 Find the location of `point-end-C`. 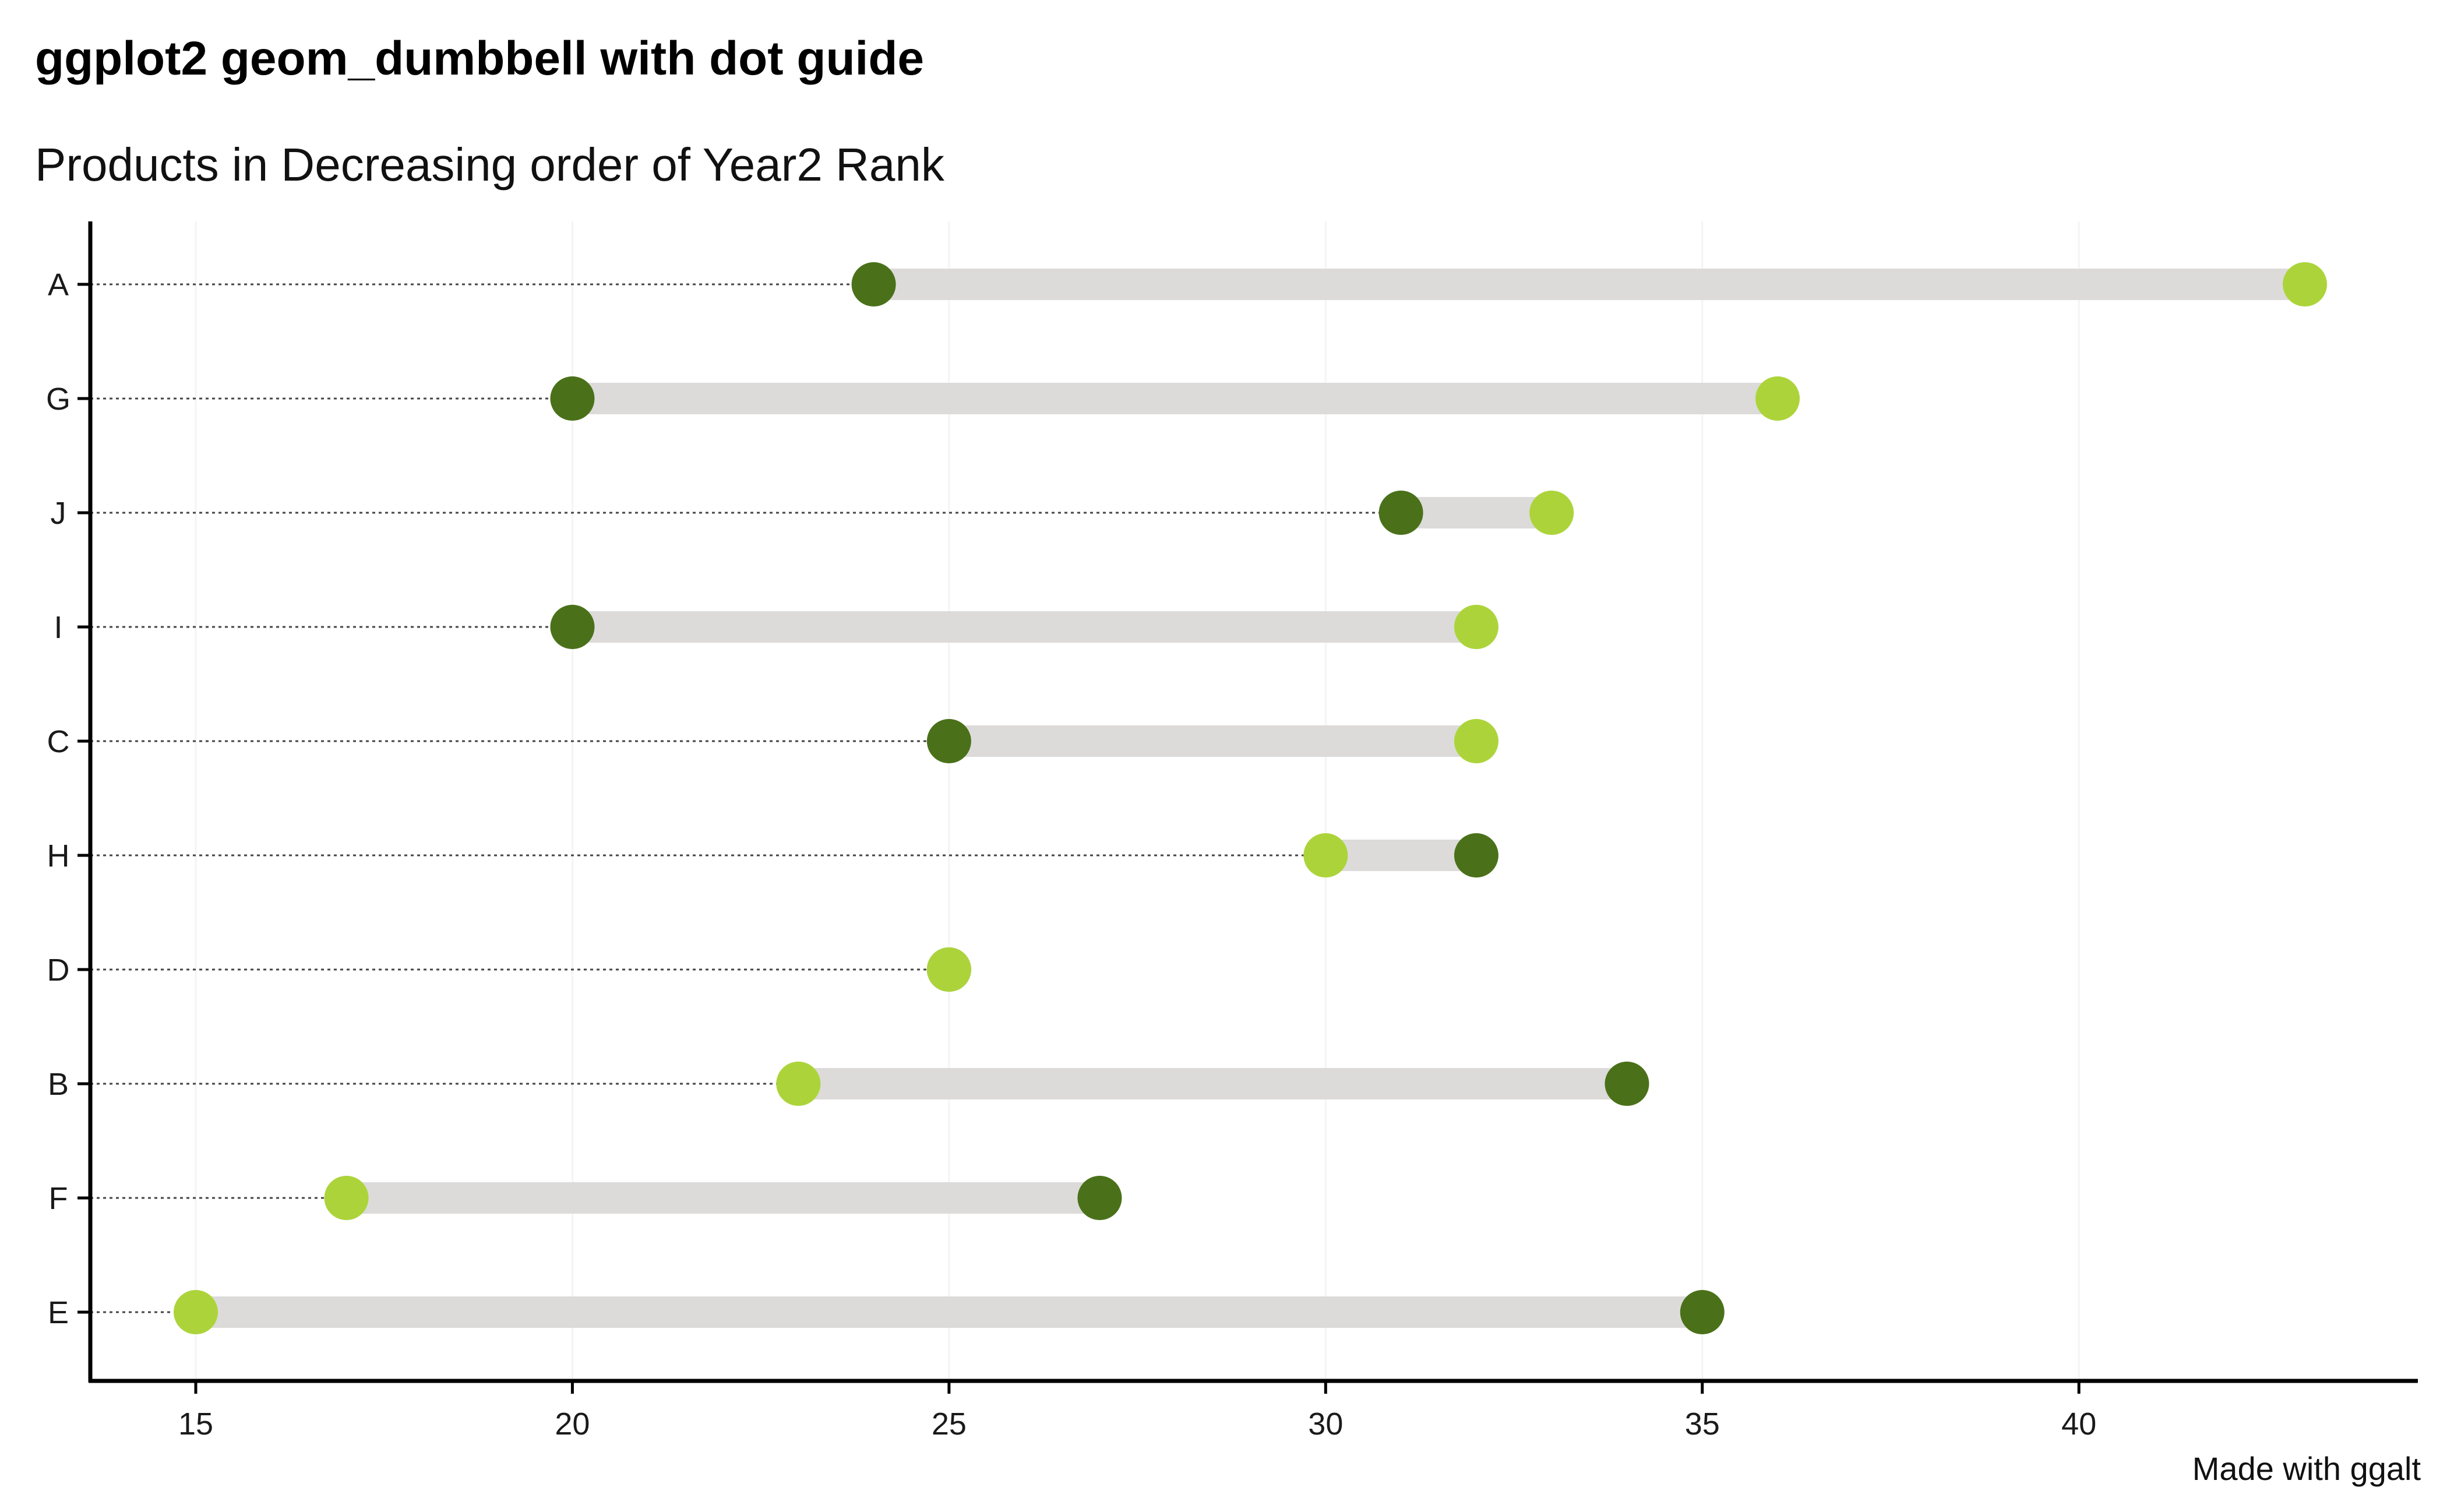

point-end-C is located at coordinates (1476, 741).